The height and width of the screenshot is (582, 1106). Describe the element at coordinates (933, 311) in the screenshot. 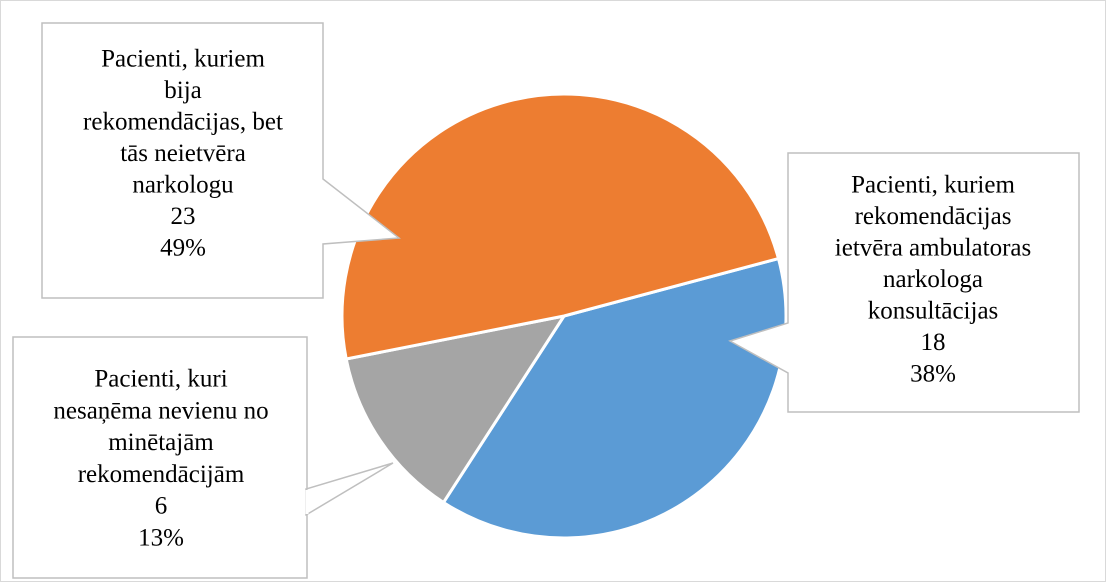

I see `data-label-category-line: konsultācijas` at that location.